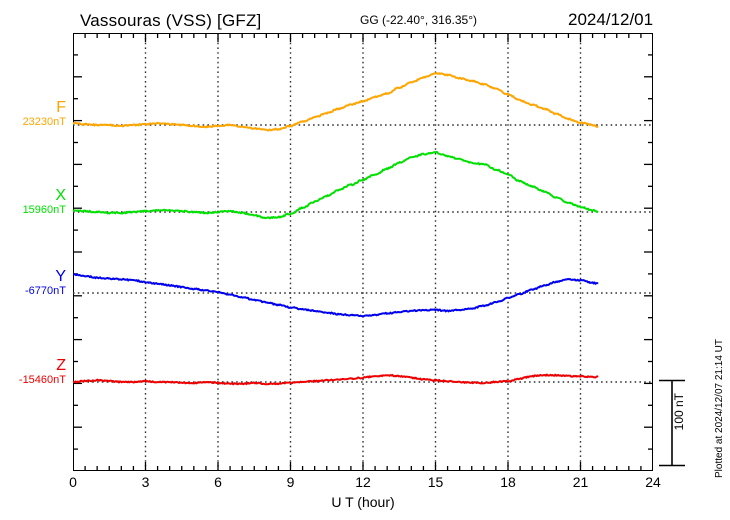 This screenshot has height=520, width=730. I want to click on page-title: Vassouras (VSS) [GFZ], so click(171, 20).